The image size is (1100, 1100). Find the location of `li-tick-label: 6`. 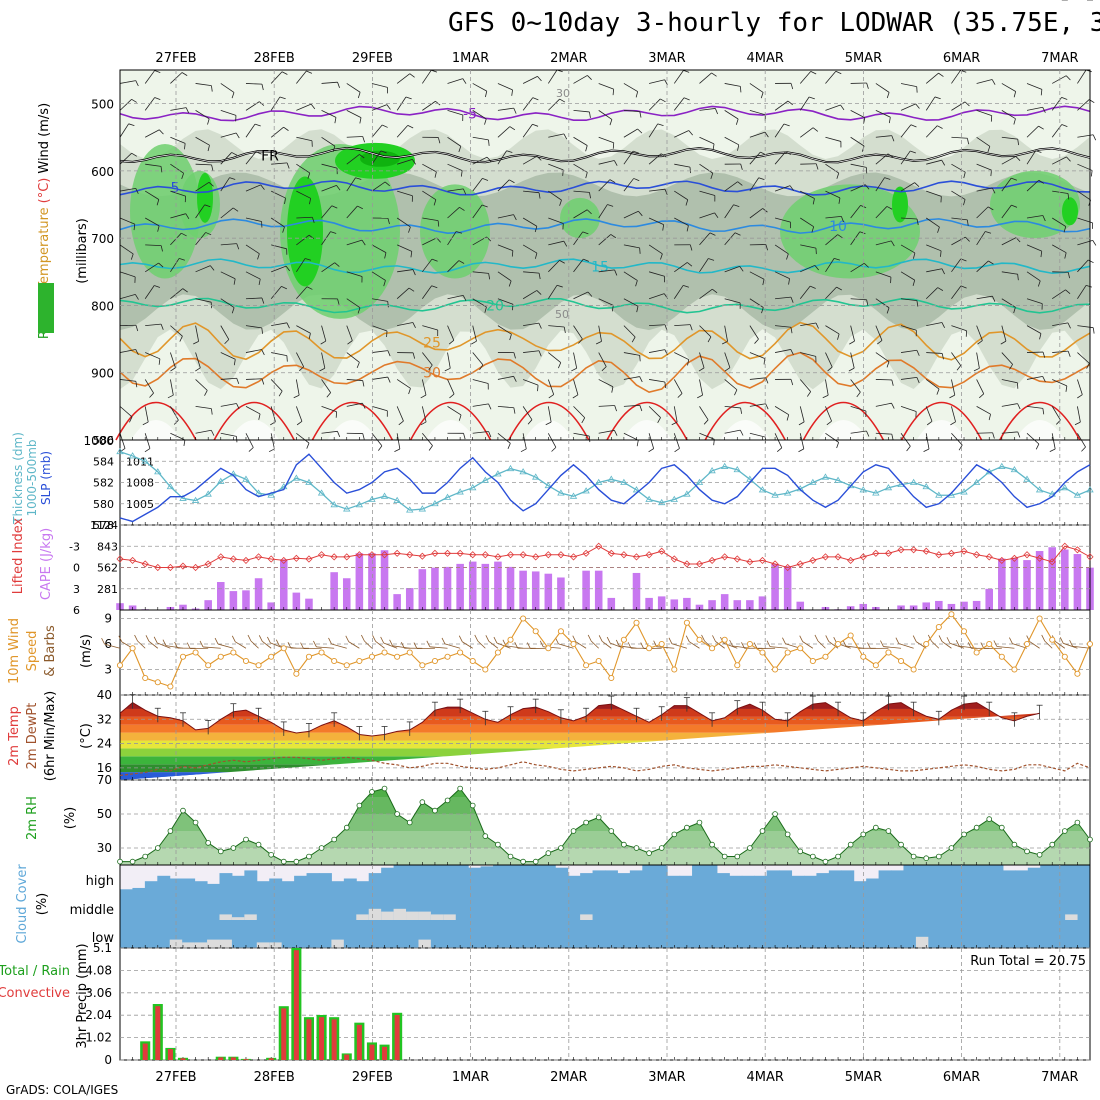

li-tick-label: 6 is located at coordinates (76, 610).